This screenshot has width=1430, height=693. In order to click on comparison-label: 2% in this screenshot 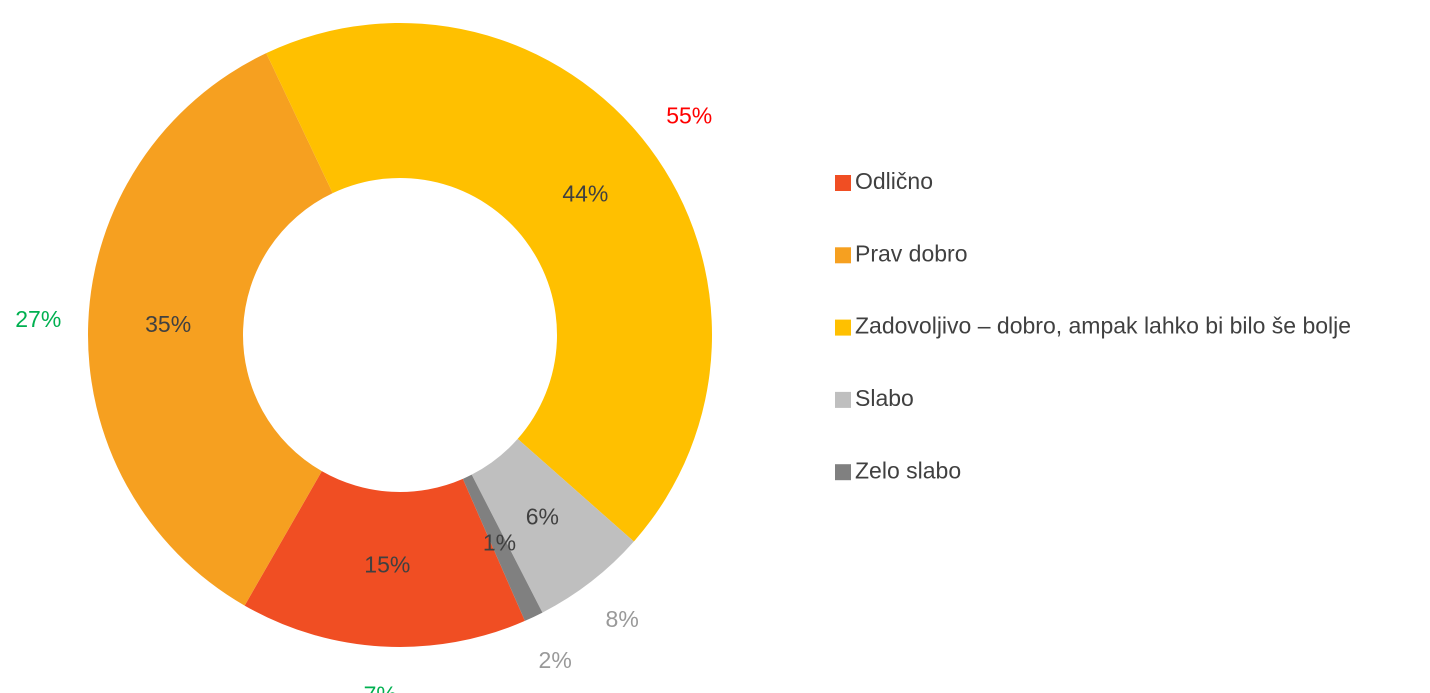, I will do `click(555, 660)`.